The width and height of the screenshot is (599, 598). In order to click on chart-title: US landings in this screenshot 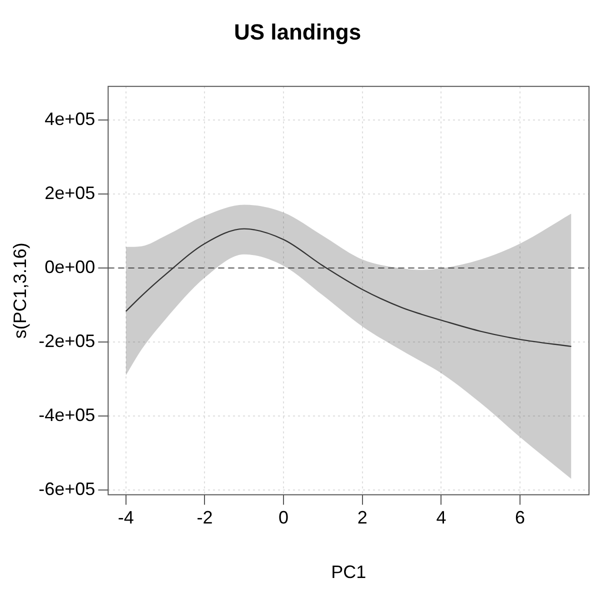, I will do `click(298, 31)`.